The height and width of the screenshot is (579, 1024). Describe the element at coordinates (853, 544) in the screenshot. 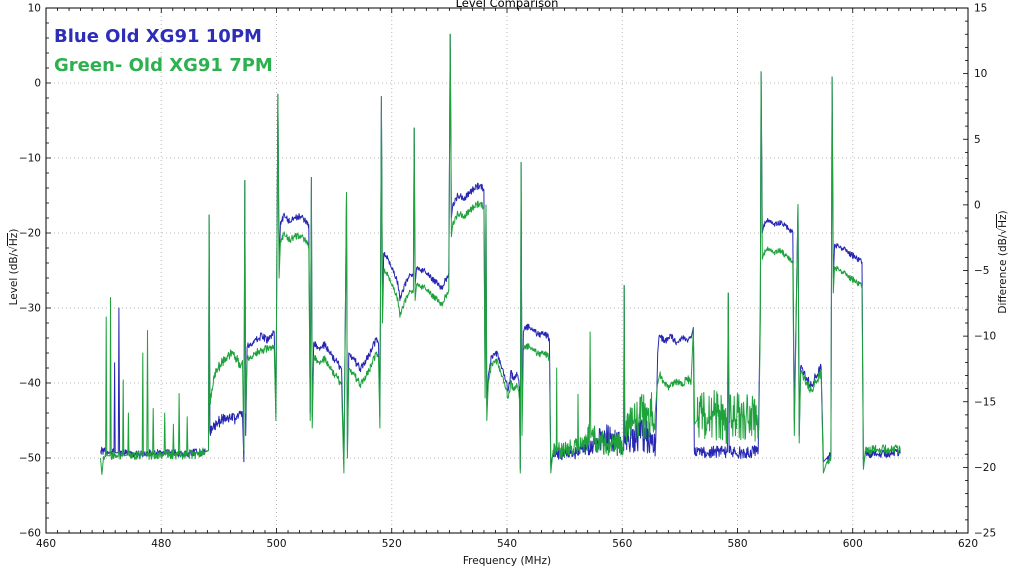

I see `x-tick-label: 600` at that location.